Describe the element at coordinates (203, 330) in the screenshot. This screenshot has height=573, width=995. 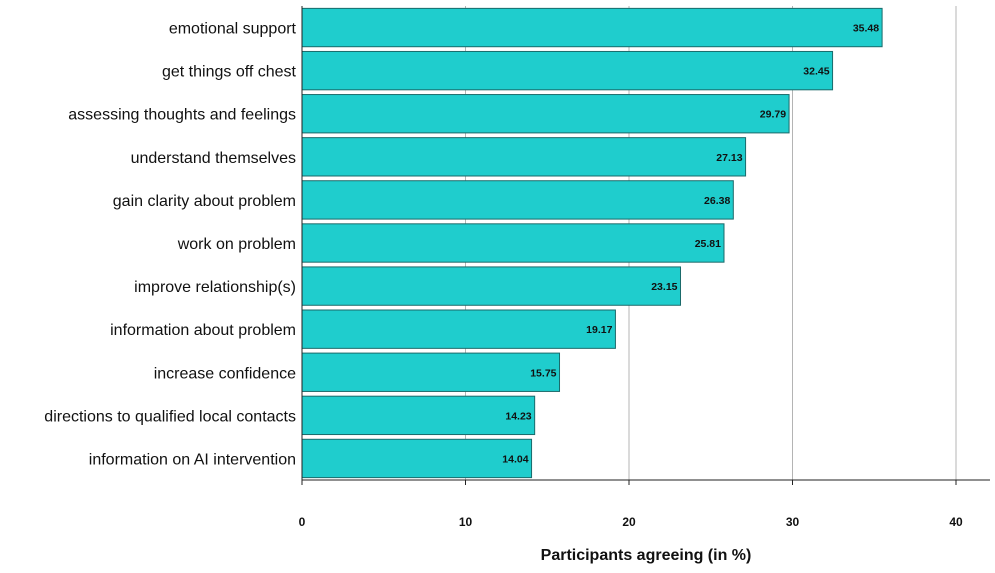
I see `category-label: information about problem` at that location.